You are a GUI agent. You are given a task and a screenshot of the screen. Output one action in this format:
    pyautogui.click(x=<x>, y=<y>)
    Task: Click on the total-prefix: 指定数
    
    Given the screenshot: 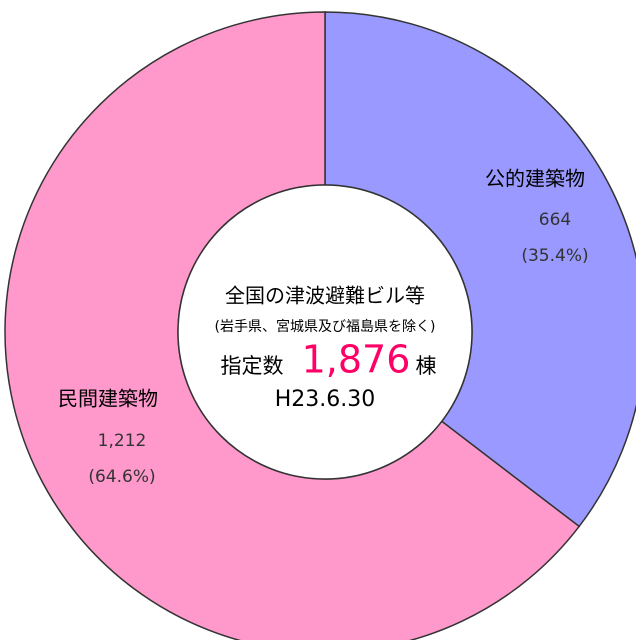 What is the action you would take?
    pyautogui.click(x=252, y=366)
    